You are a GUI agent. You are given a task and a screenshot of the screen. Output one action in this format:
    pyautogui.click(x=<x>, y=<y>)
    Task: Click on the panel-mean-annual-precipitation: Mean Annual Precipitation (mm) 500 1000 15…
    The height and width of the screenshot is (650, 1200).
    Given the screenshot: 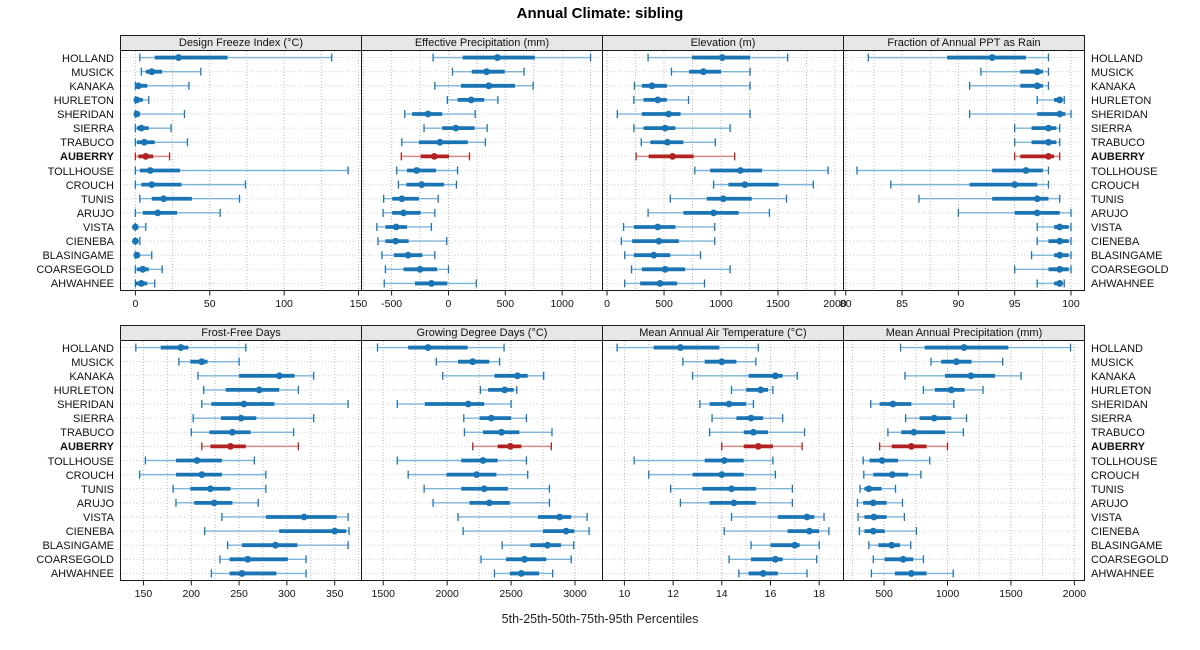 What is the action you would take?
    pyautogui.click(x=964, y=465)
    